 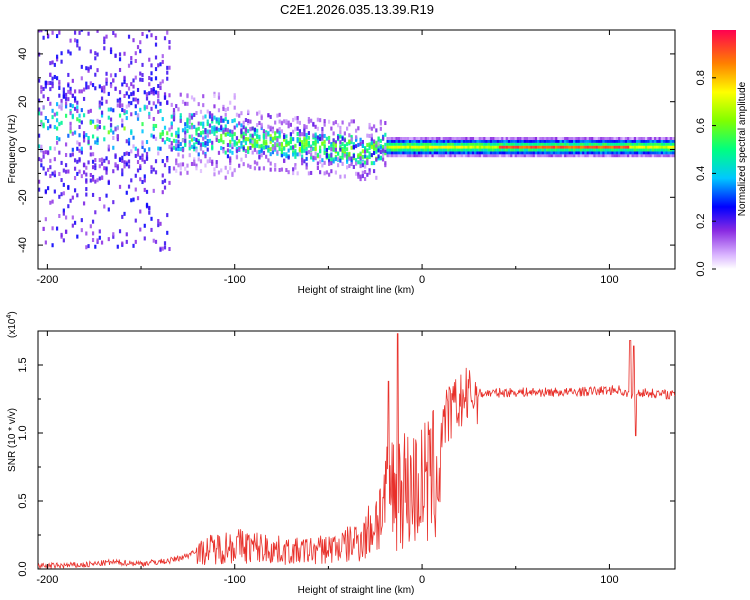 I want to click on colorbar-tick-label: 0.2, so click(x=701, y=221).